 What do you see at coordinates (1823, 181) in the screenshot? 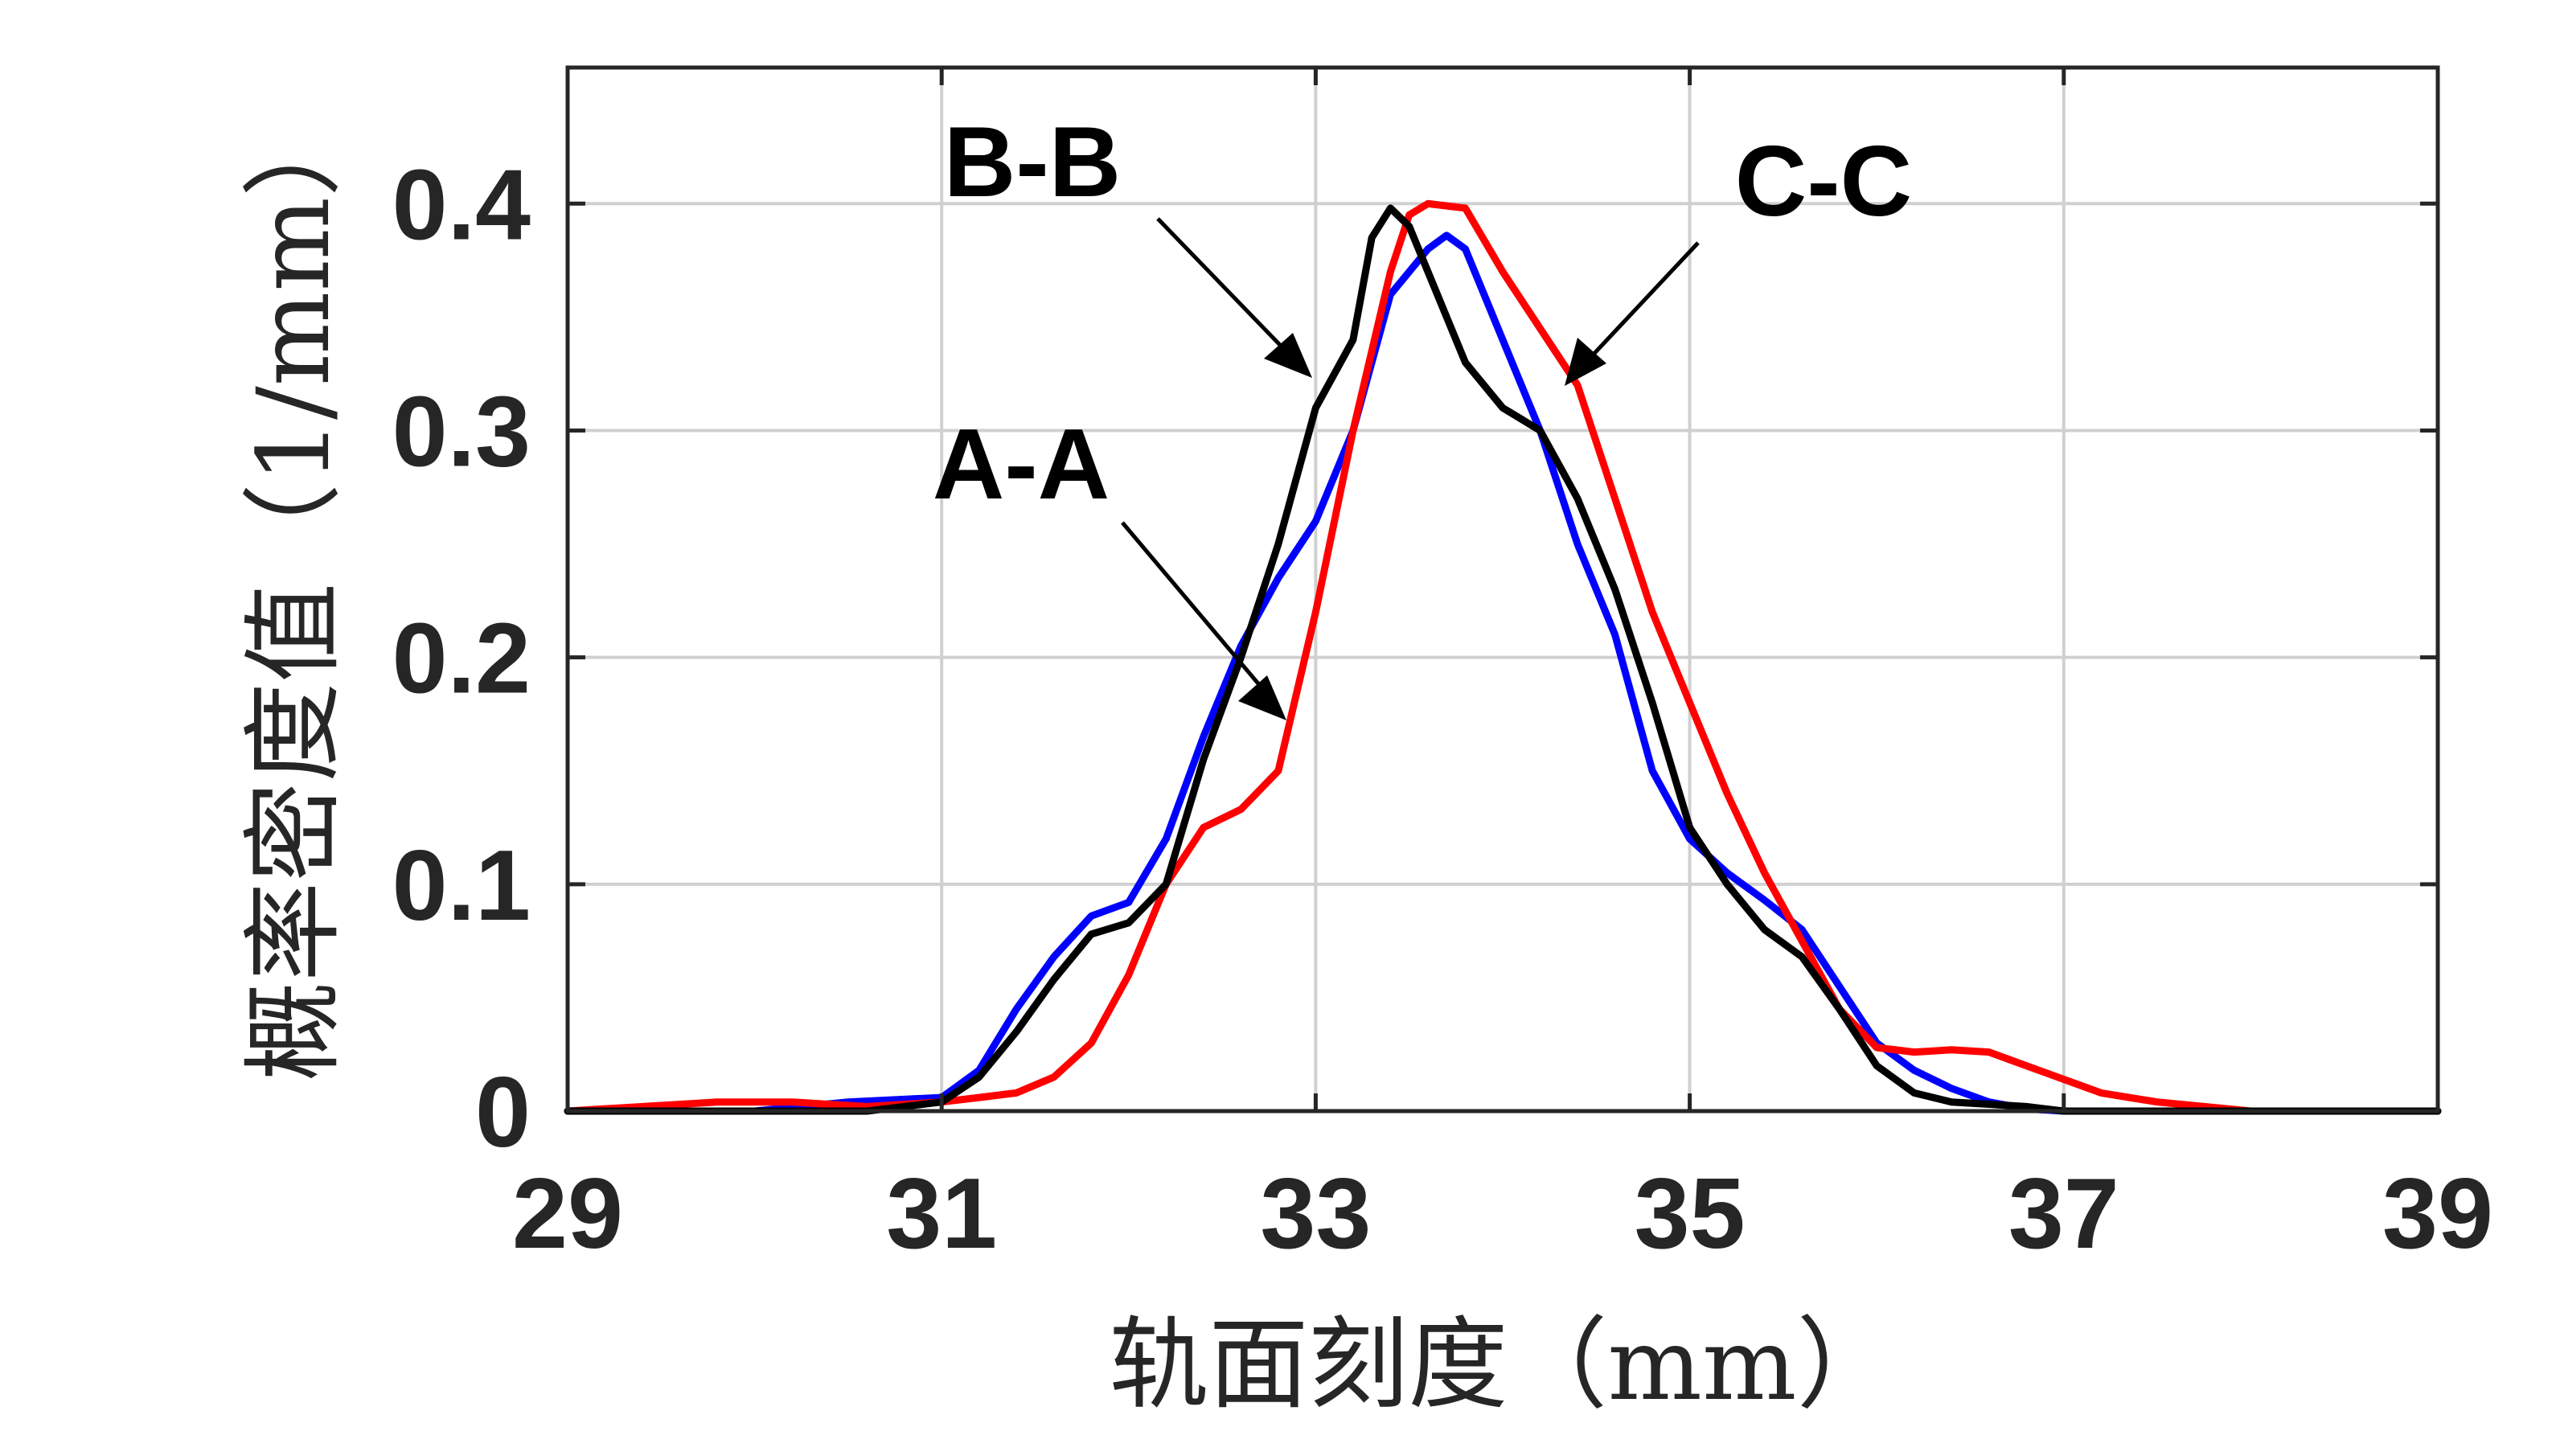
I see `annotation-label-c-c: C-C` at bounding box center [1823, 181].